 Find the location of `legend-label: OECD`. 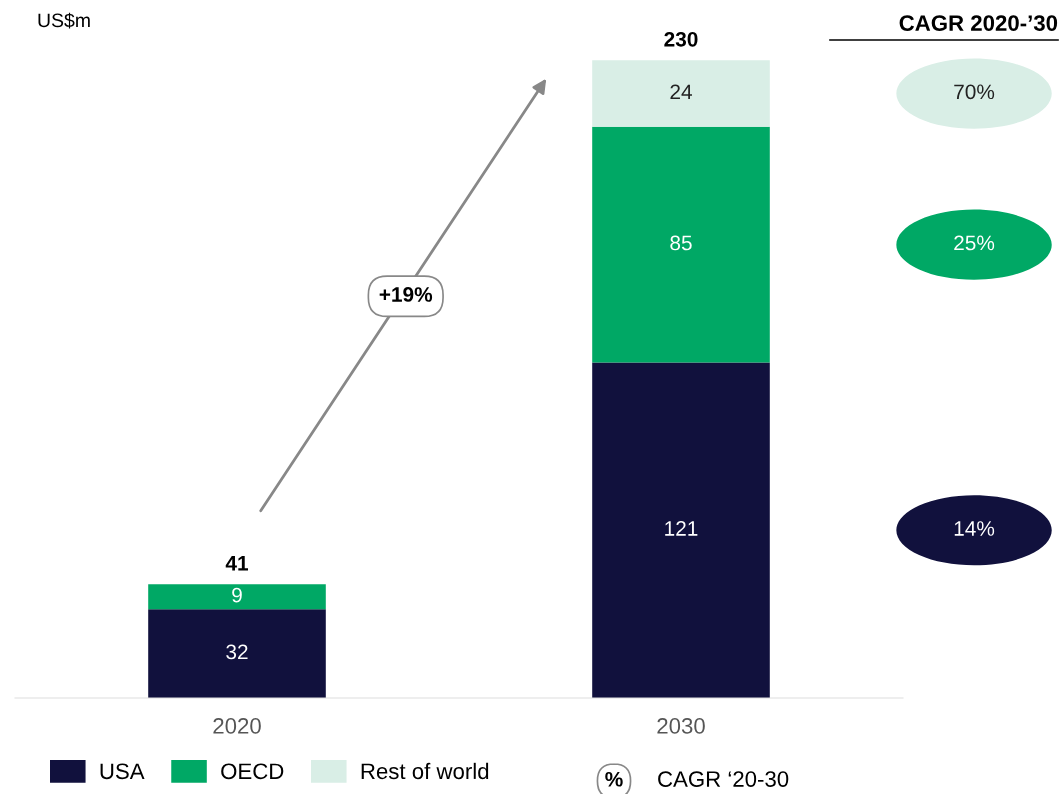

legend-label: OECD is located at coordinates (252, 771).